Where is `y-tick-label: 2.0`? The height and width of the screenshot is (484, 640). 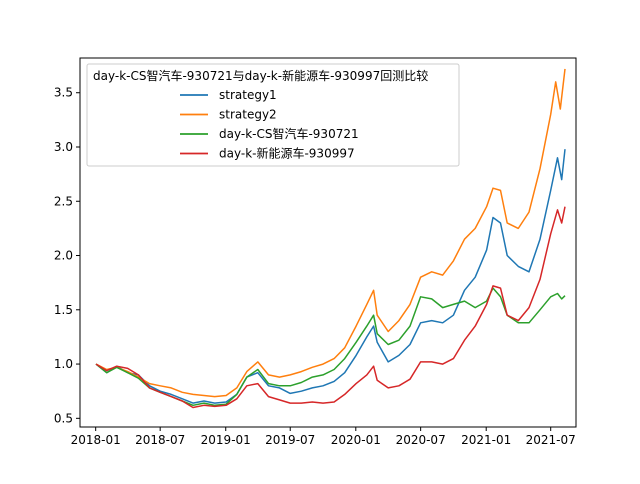
y-tick-label: 2.0 is located at coordinates (63, 256).